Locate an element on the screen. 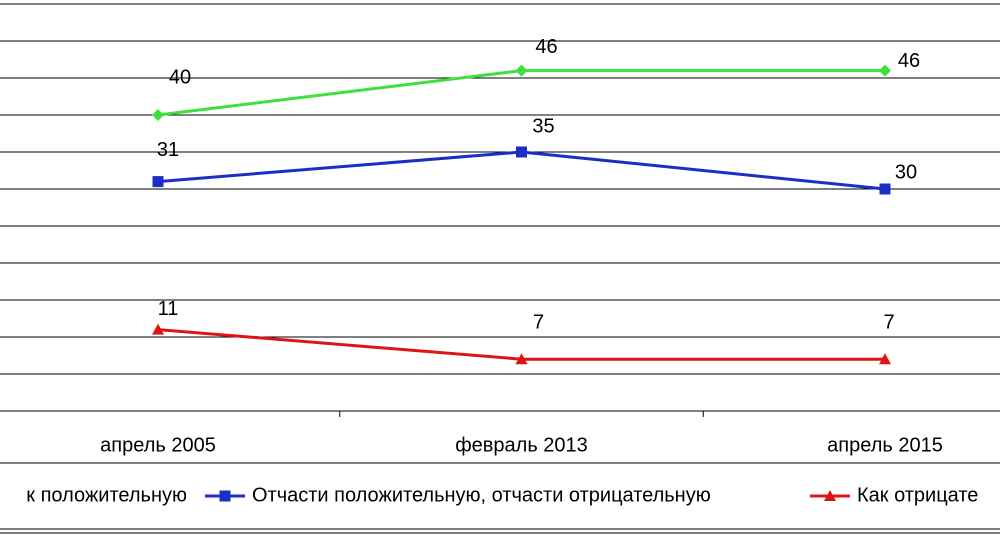 This screenshot has height=536, width=1000. data-label: 35 is located at coordinates (543, 126).